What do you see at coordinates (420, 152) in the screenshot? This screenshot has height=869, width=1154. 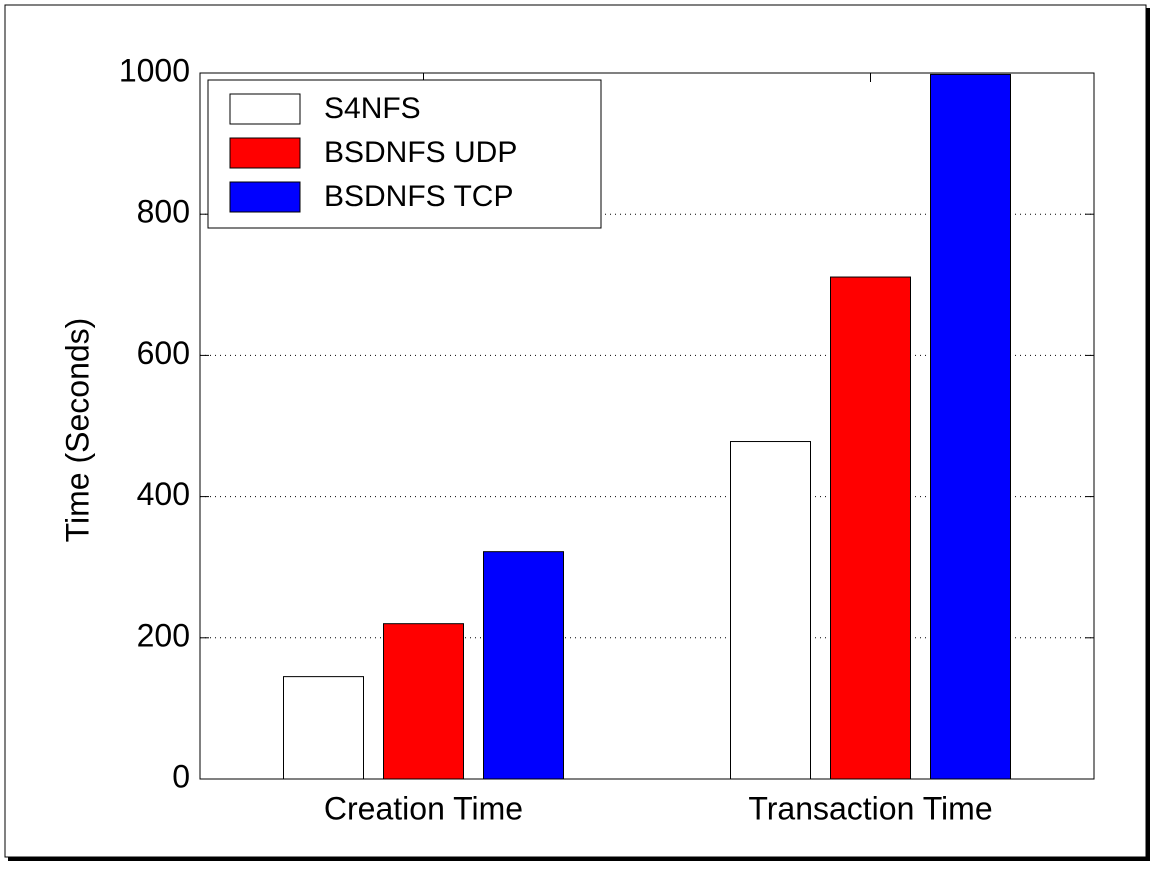 I see `legend-label: BSDNFS UDP` at bounding box center [420, 152].